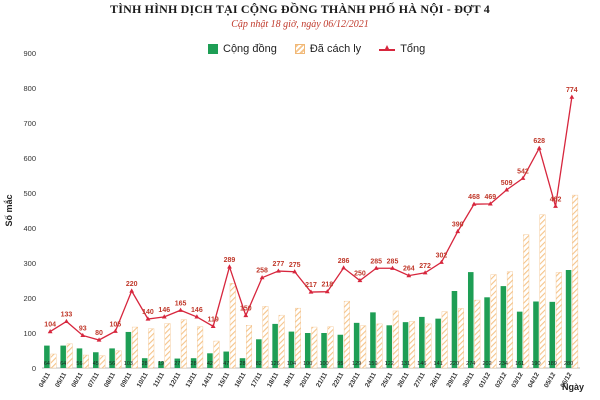  What do you see at coordinates (387, 49) in the screenshot?
I see `legend-swatch-total` at bounding box center [387, 49].